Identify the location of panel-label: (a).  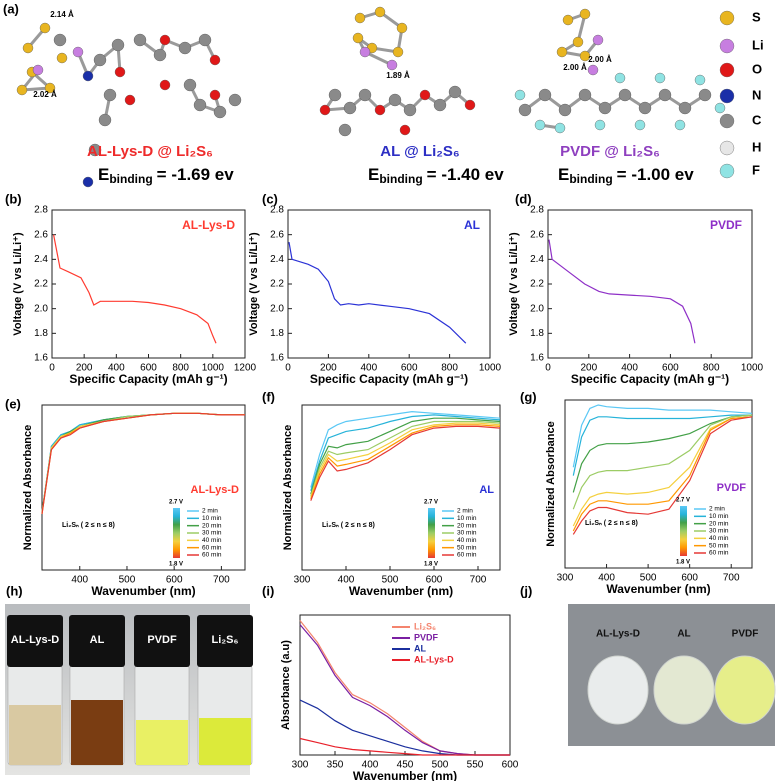
(11, 8).